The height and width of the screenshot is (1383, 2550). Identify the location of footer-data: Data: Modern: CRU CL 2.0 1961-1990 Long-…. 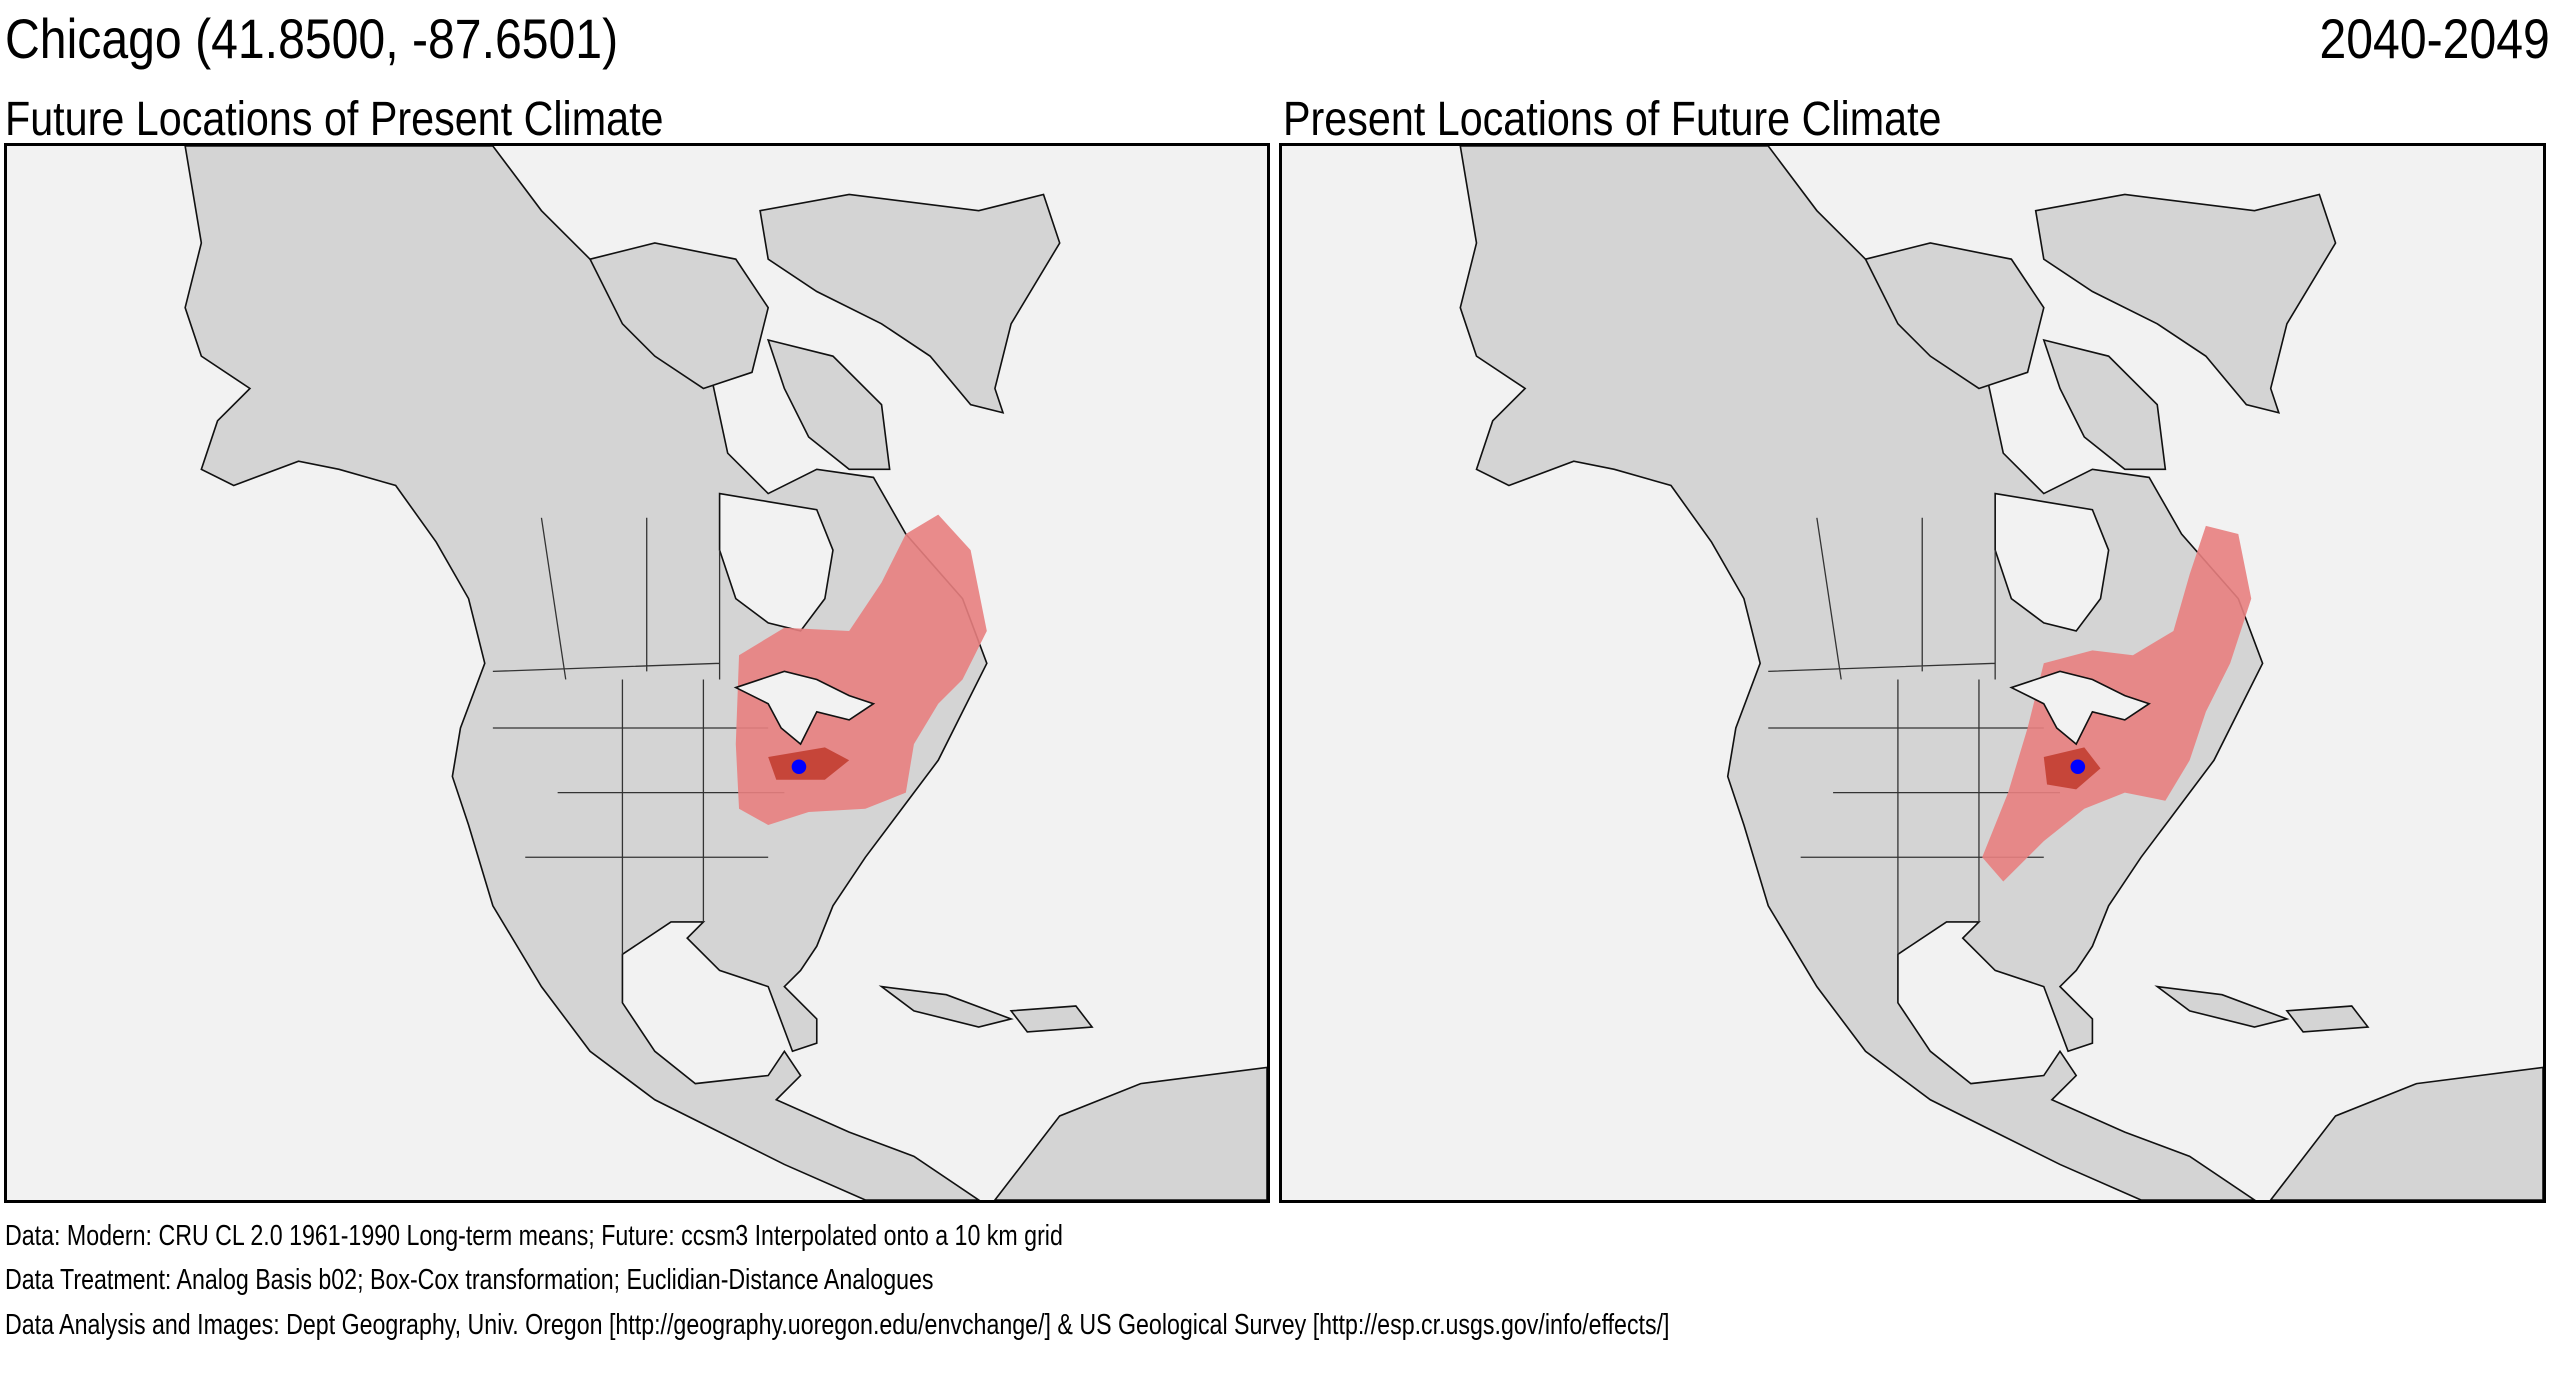
(534, 1236).